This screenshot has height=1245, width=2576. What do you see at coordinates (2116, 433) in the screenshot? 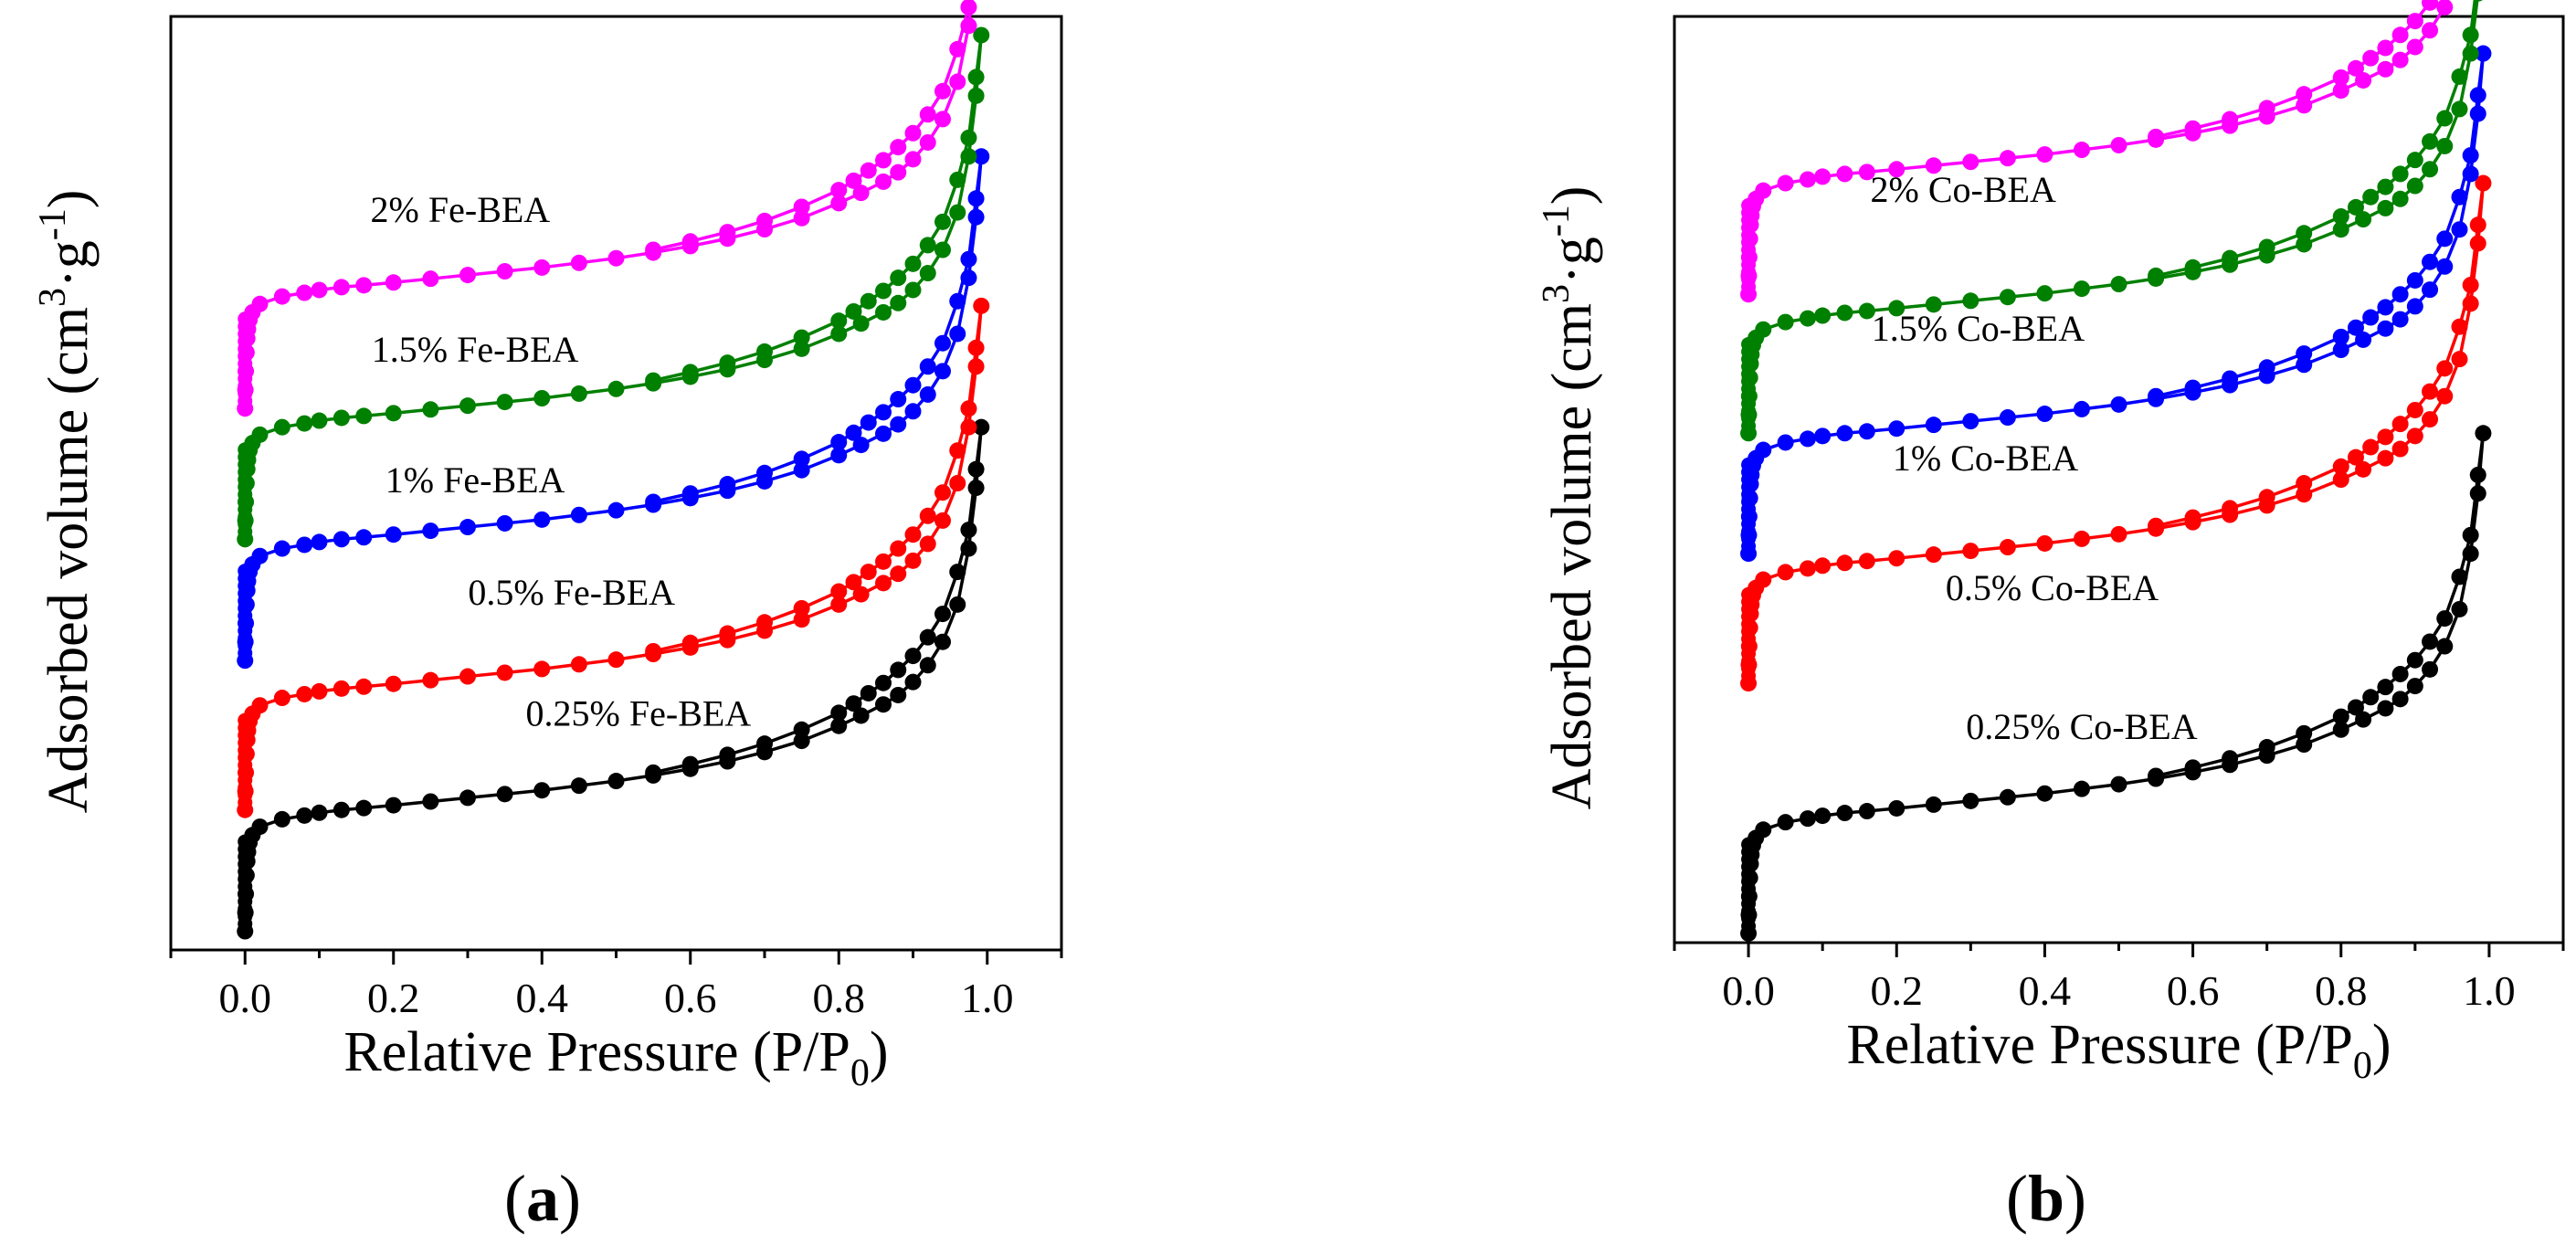
I see `series-0-5-co-bea: 0.5% Co-BEA` at bounding box center [2116, 433].